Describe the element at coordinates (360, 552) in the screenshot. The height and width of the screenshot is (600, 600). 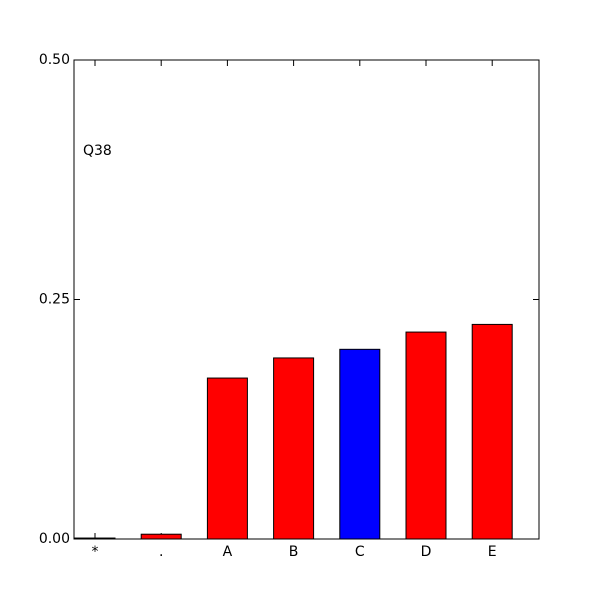
I see `x-tick-label: C` at that location.